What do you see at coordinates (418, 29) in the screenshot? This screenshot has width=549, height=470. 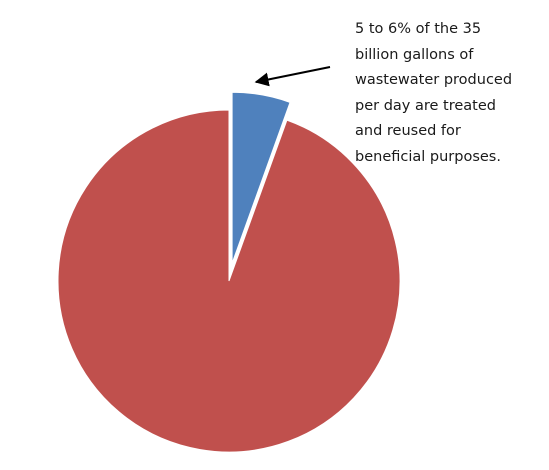 I see `annotation-line: 5 to 6% of the 35` at bounding box center [418, 29].